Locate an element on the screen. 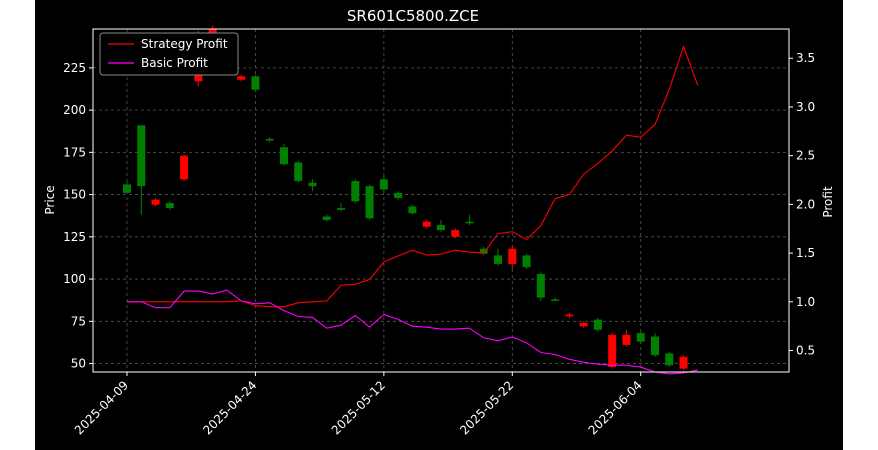 This screenshot has height=450, width=878. x-tick-label-3: 2025-05-22 is located at coordinates (486, 407).